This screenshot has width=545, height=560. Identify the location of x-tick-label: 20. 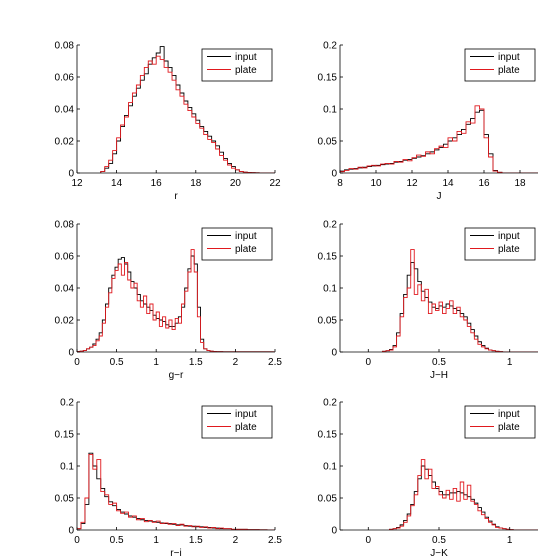
(236, 183).